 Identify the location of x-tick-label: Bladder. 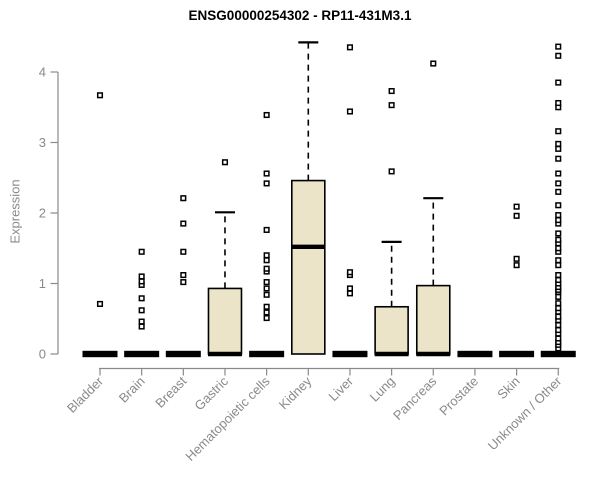
(85, 394).